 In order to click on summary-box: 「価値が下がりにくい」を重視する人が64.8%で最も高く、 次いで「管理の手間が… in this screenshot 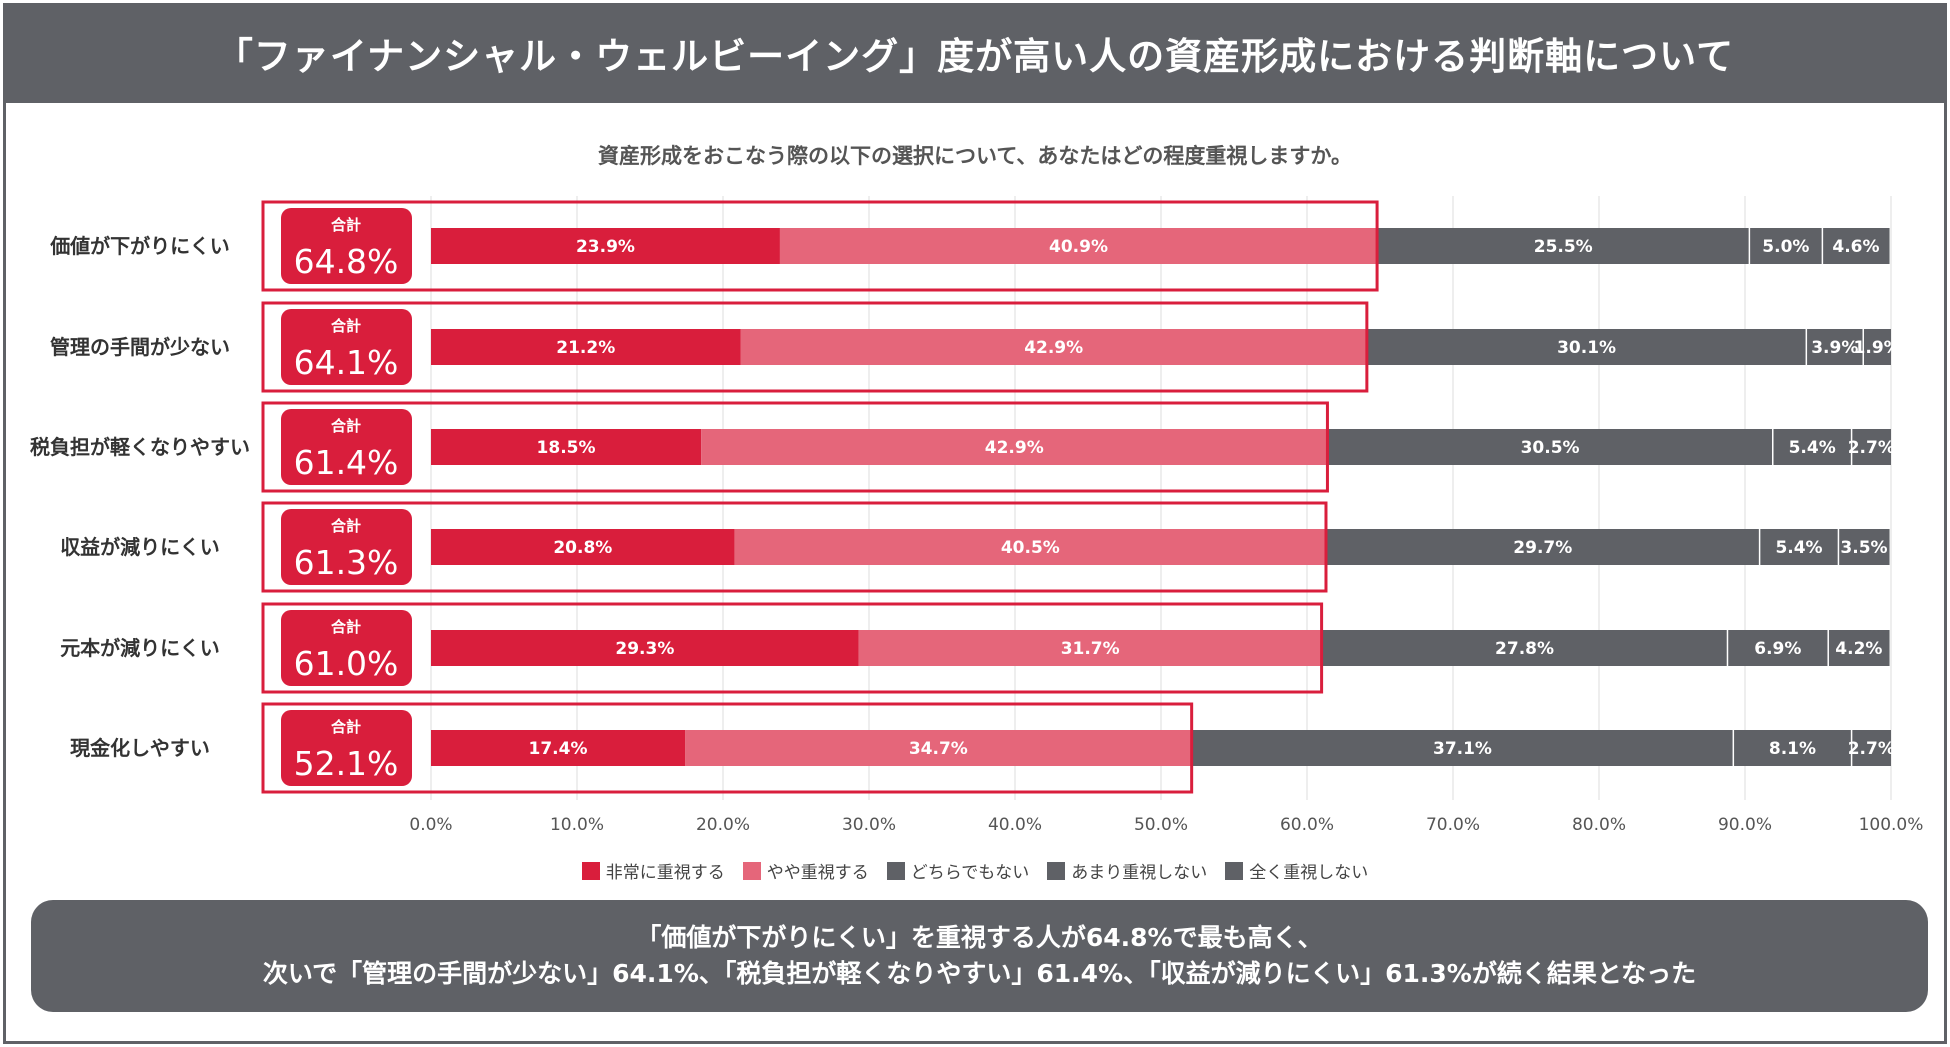, I will do `click(979, 956)`.